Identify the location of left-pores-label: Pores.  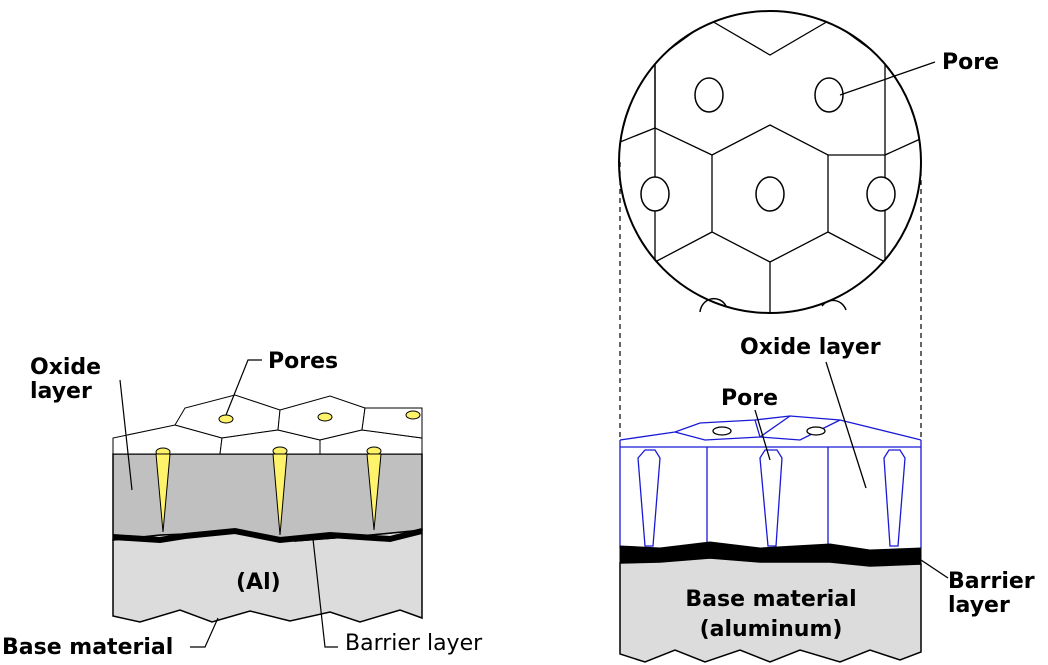
(303, 361).